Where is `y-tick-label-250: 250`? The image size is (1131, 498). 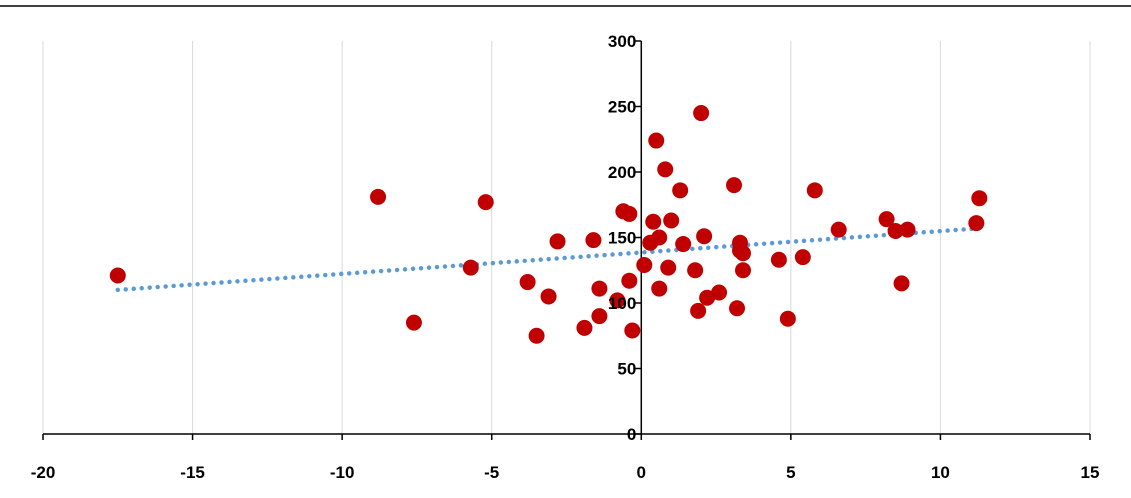
y-tick-label-250: 250 is located at coordinates (622, 107).